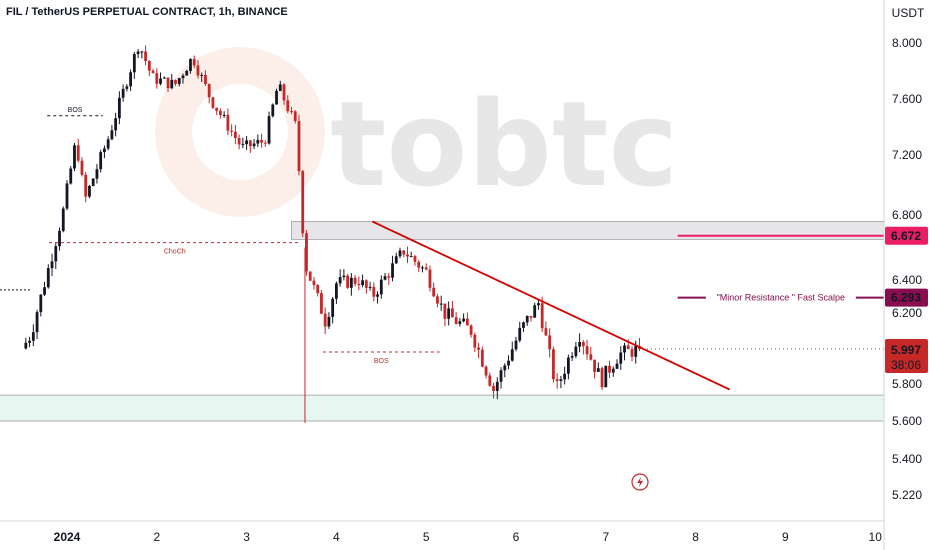 The height and width of the screenshot is (550, 932). What do you see at coordinates (640, 482) in the screenshot?
I see `replay-icon` at bounding box center [640, 482].